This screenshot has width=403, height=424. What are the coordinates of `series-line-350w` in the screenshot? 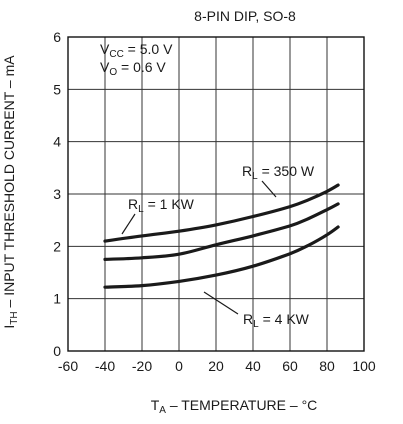 It's located at (221, 213).